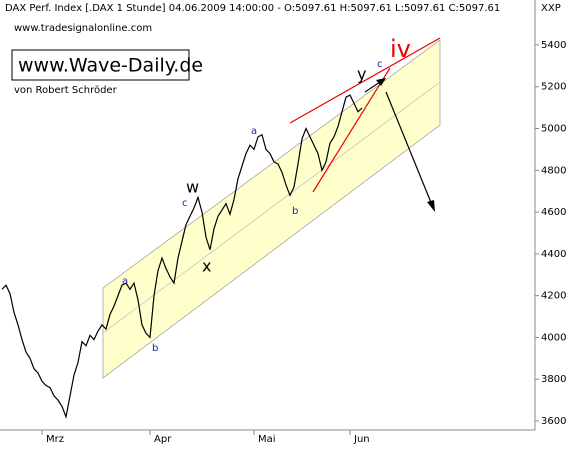 Image resolution: width=580 pixels, height=449 pixels. I want to click on wave-label: x, so click(206, 266).